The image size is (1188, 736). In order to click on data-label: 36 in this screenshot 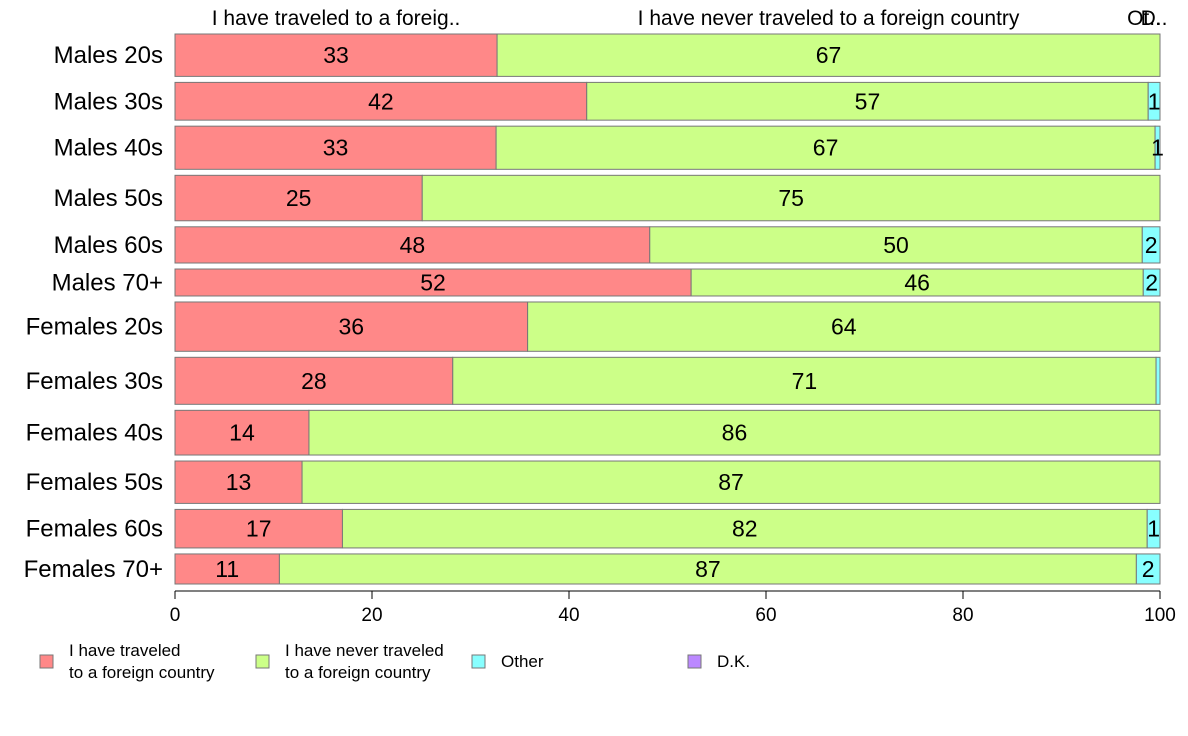, I will do `click(352, 327)`.